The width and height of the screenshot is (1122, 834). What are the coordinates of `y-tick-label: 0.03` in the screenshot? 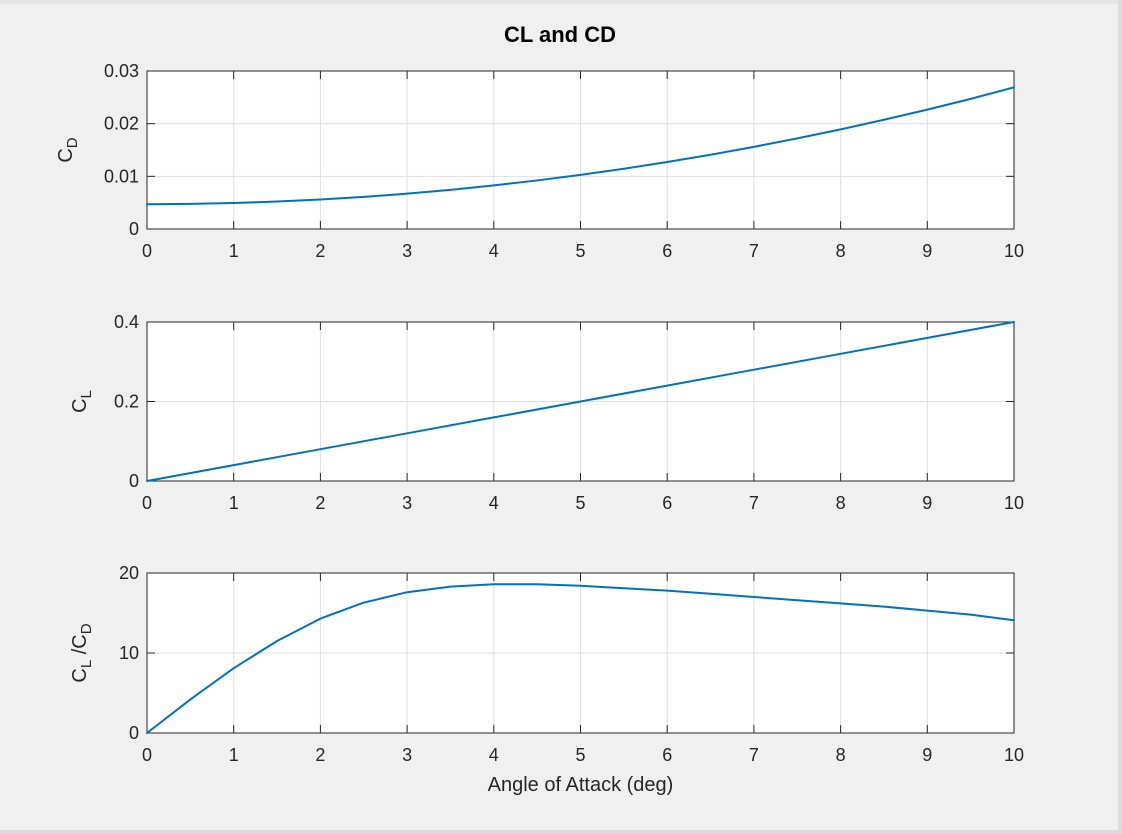 It's located at (121, 71).